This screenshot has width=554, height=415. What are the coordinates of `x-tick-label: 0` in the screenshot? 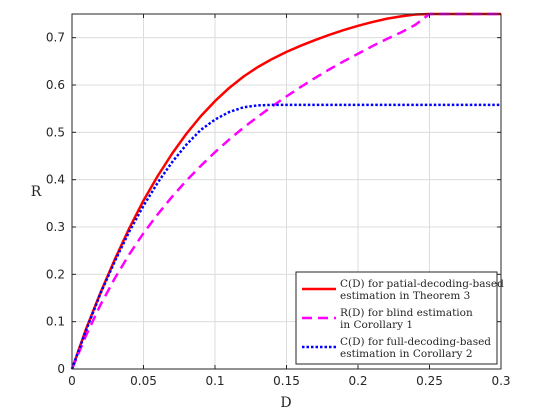 It's located at (72, 381).